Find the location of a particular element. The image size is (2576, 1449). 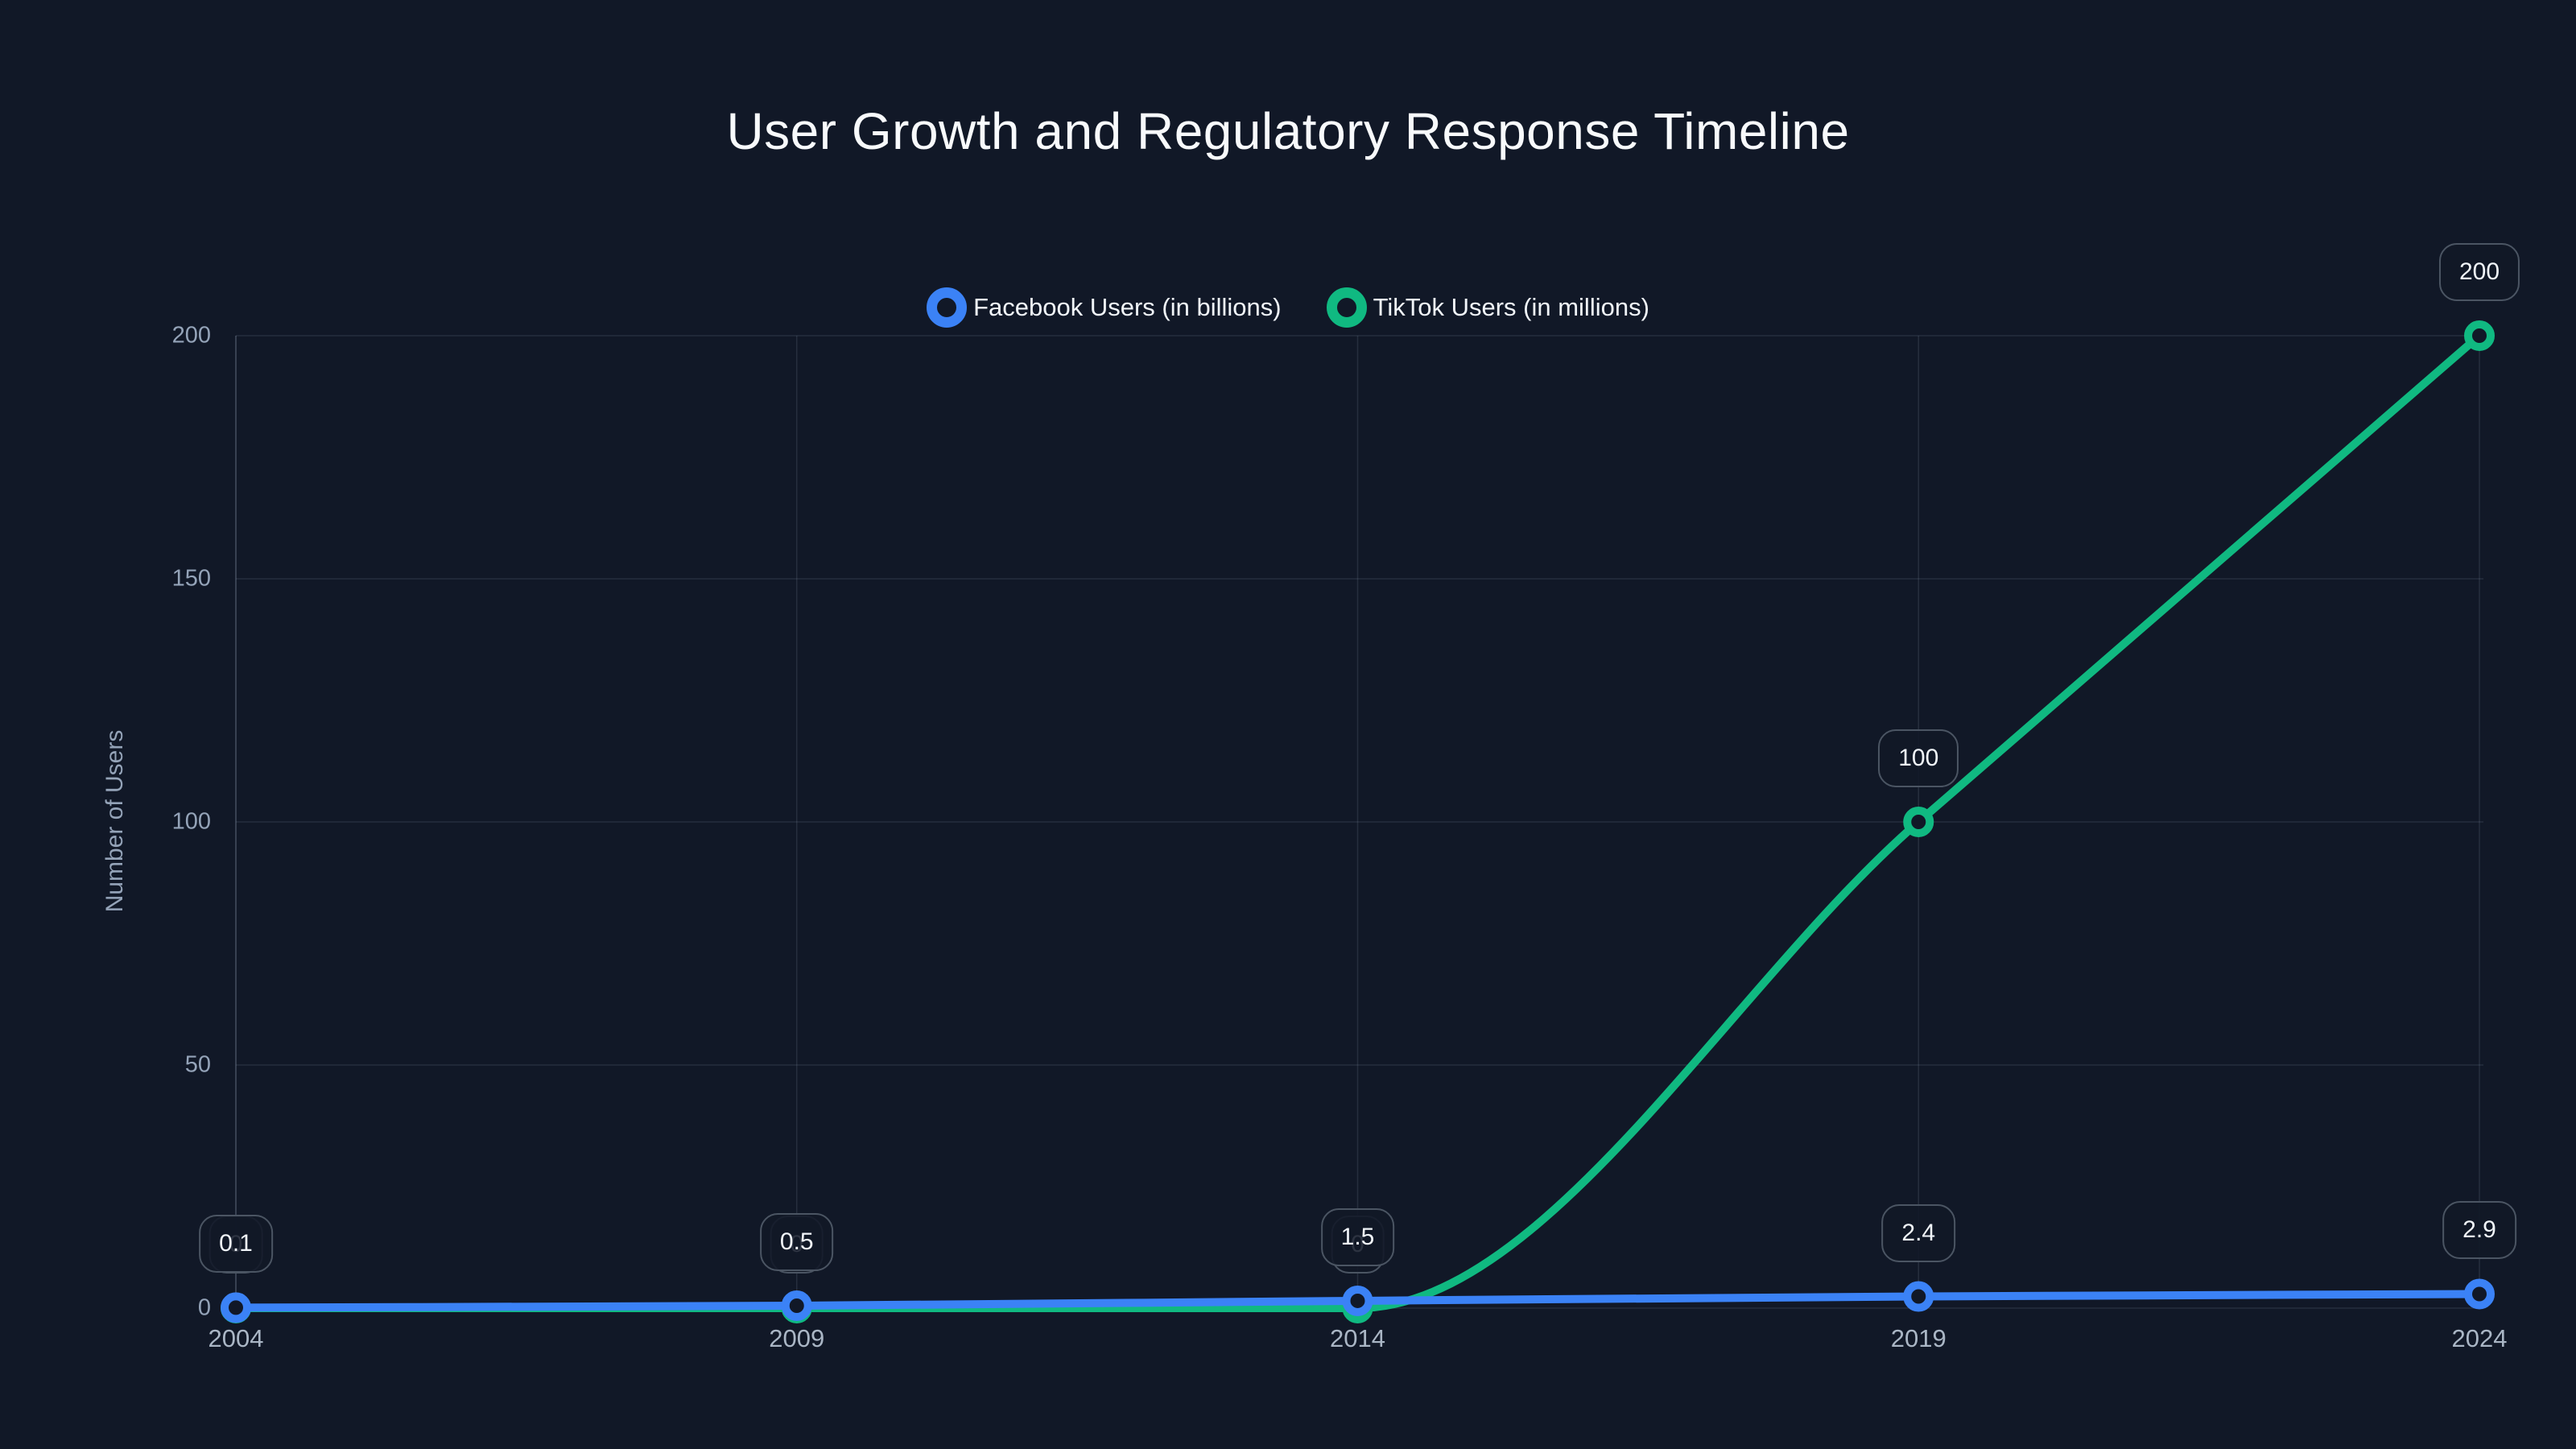

x-tick-label: 2004 is located at coordinates (236, 1338).